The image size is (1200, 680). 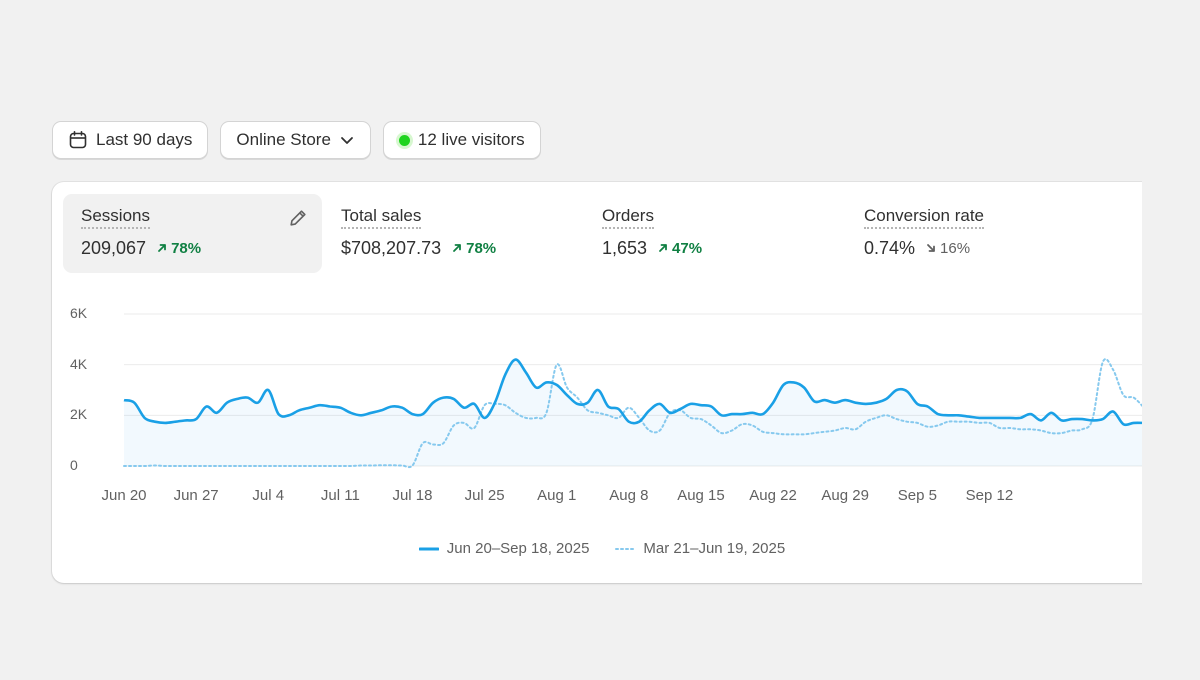 I want to click on metric-delta-value: 47%, so click(x=687, y=248).